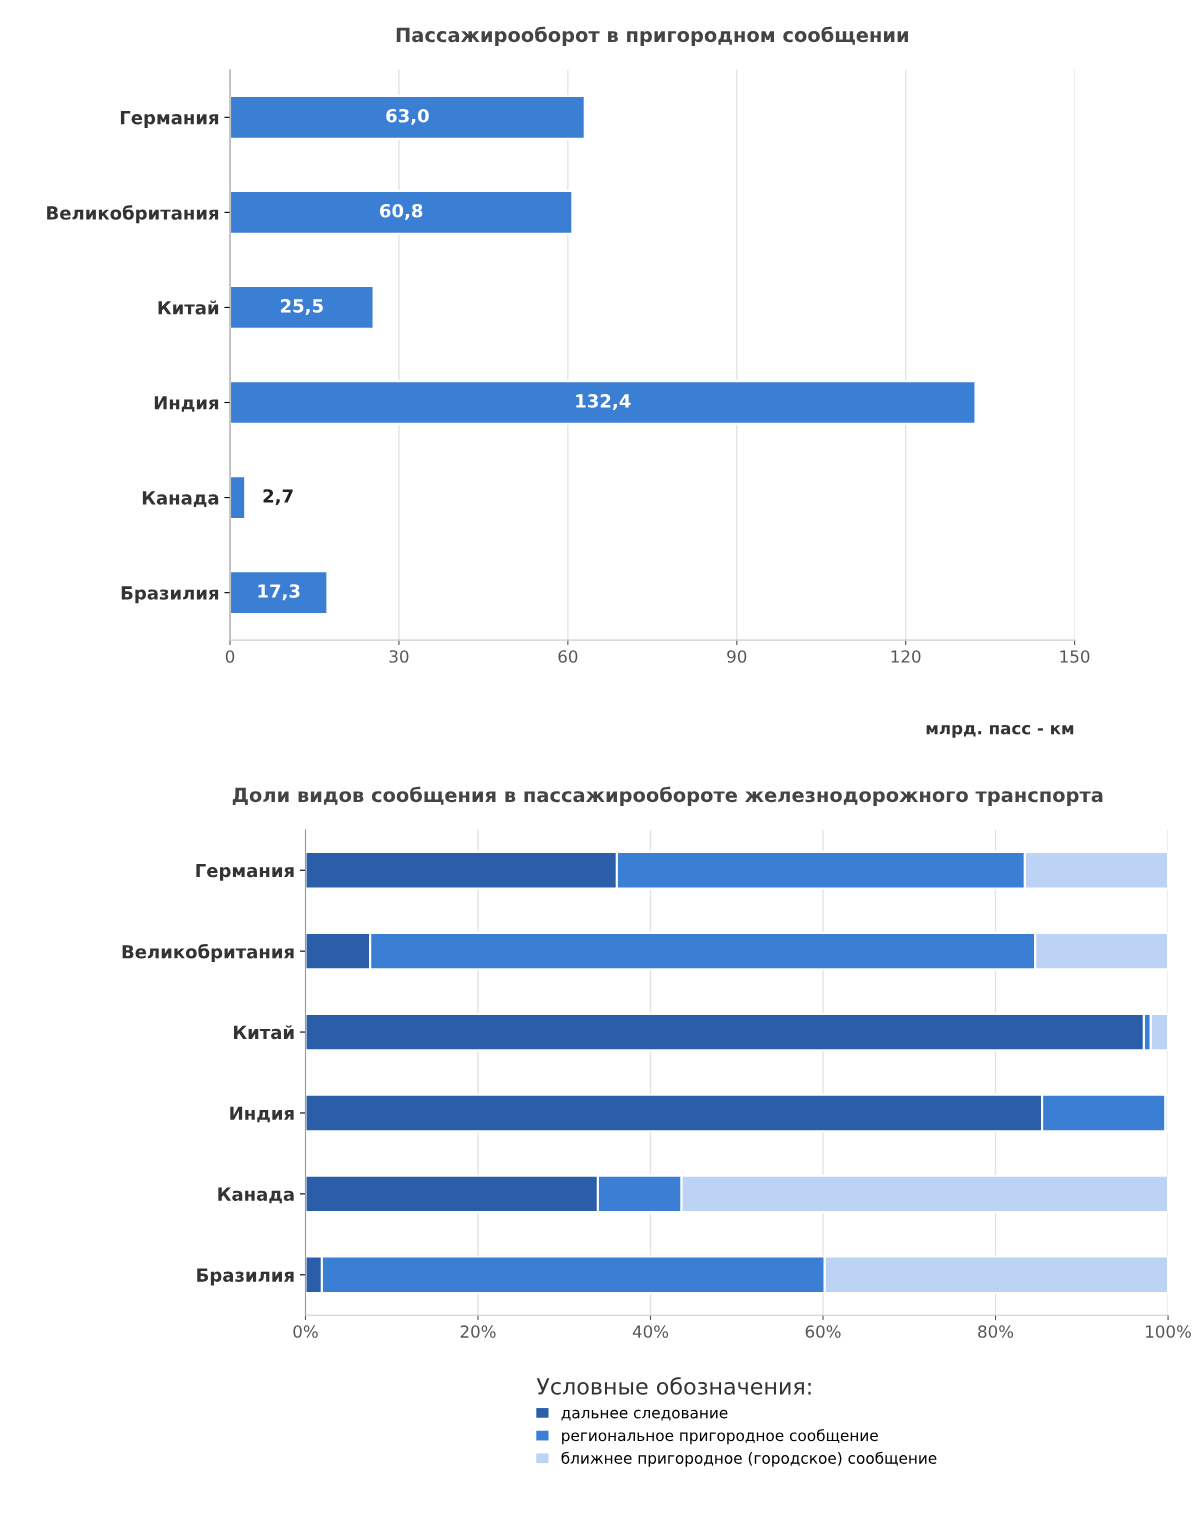 This screenshot has width=1198, height=1517. What do you see at coordinates (568, 656) in the screenshot?
I see `x-tick-label: 60` at bounding box center [568, 656].